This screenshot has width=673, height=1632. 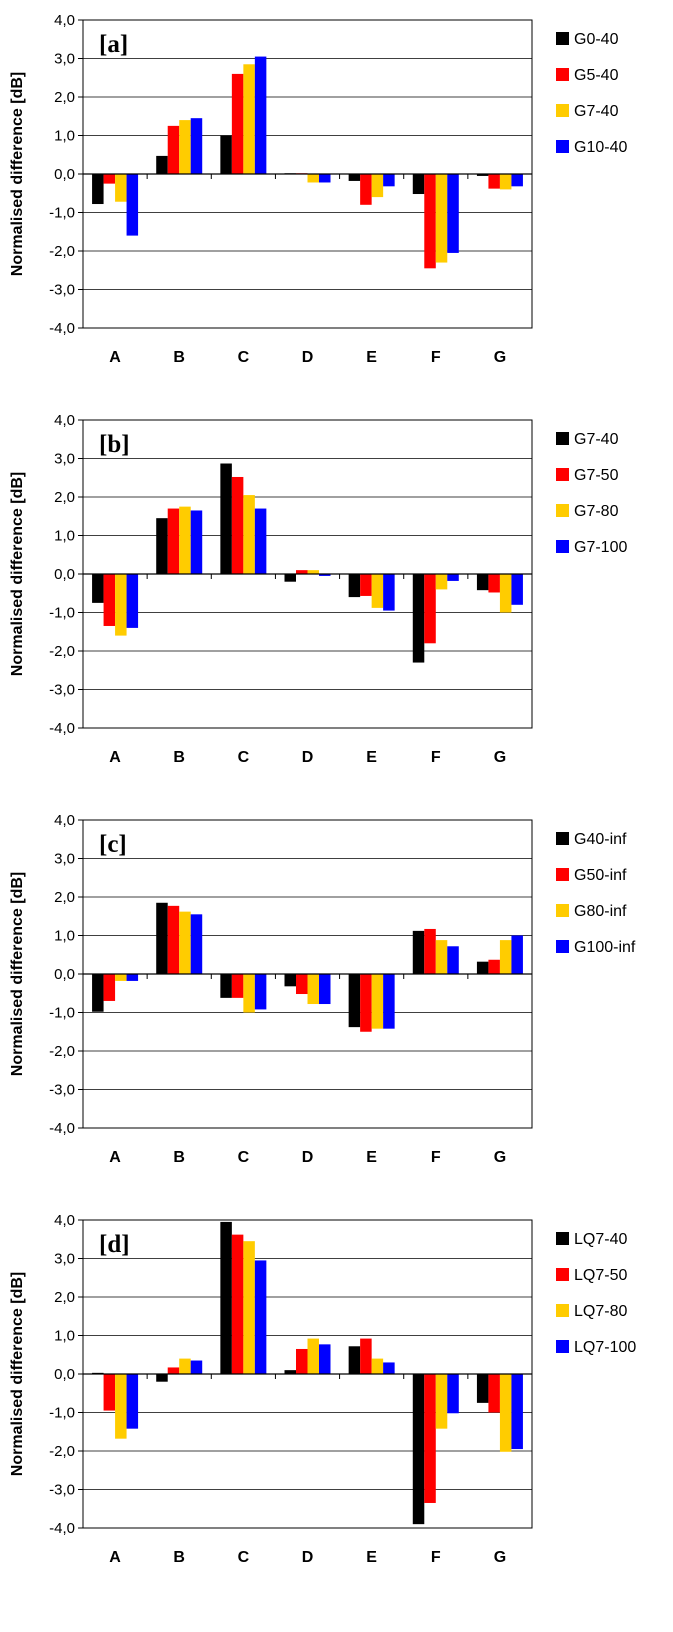 I want to click on bar-LQ7-40-F, so click(x=418, y=1449).